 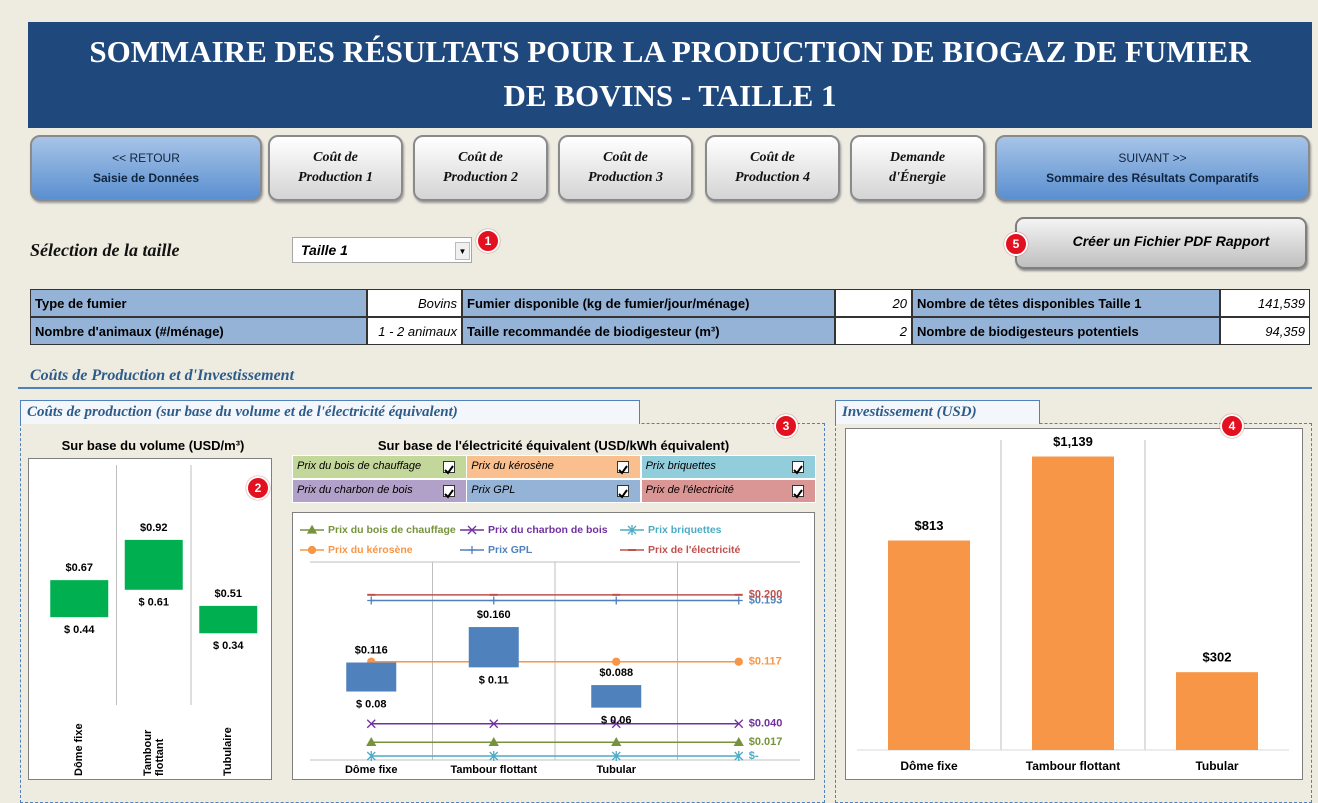 What do you see at coordinates (153, 752) in the screenshot?
I see `x-tick-label: Tambour flottant` at bounding box center [153, 752].